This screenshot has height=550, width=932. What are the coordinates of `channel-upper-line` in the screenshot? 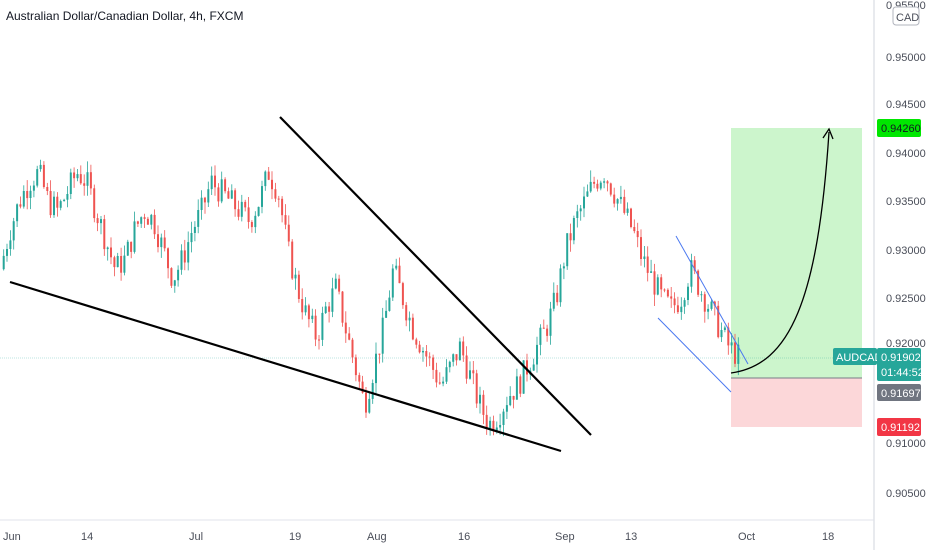 It's located at (712, 300).